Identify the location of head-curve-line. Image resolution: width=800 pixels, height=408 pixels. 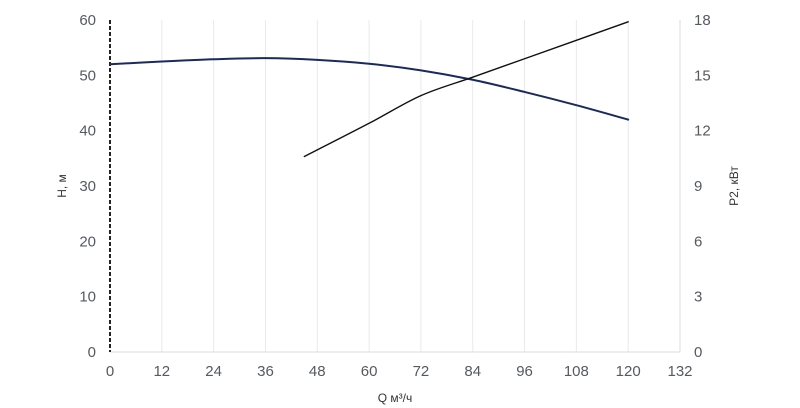
(369, 89).